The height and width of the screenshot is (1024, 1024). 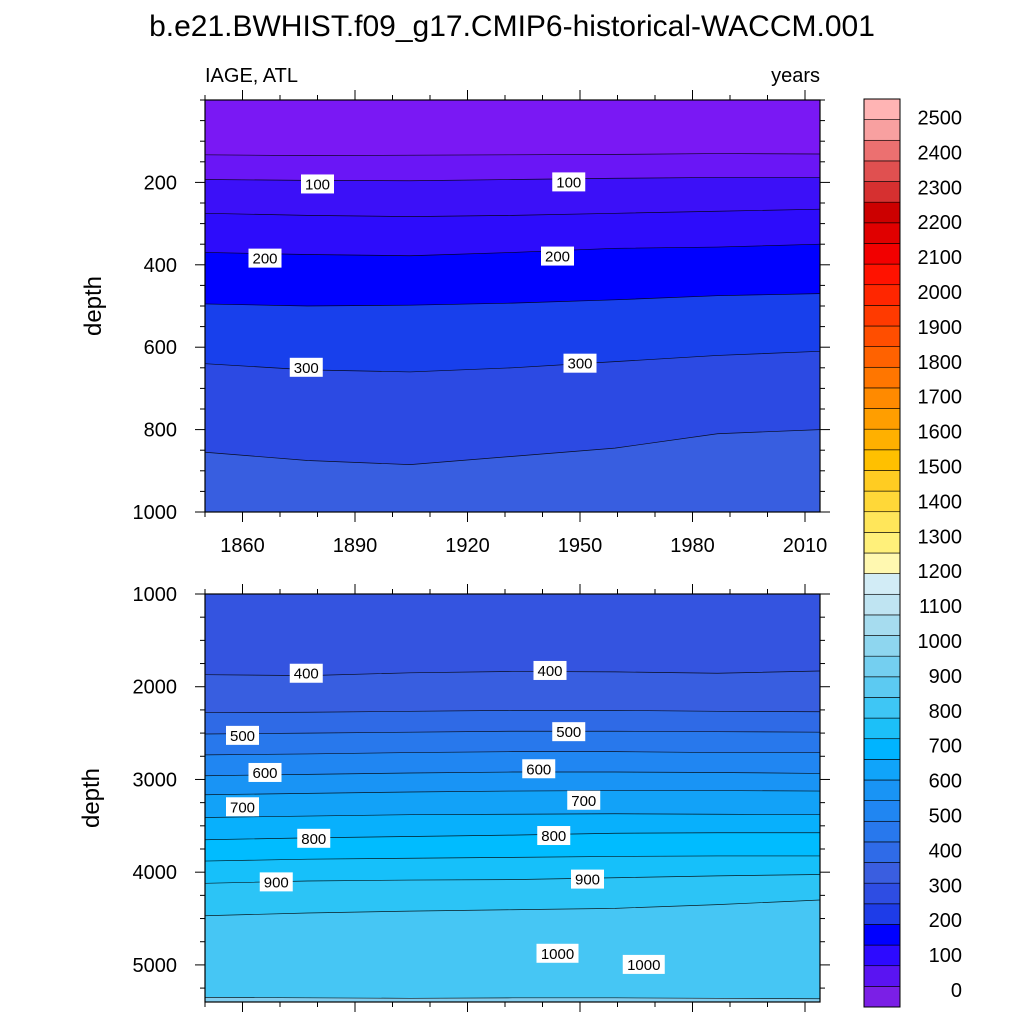 What do you see at coordinates (940, 293) in the screenshot?
I see `colorbar-label-20: 2000` at bounding box center [940, 293].